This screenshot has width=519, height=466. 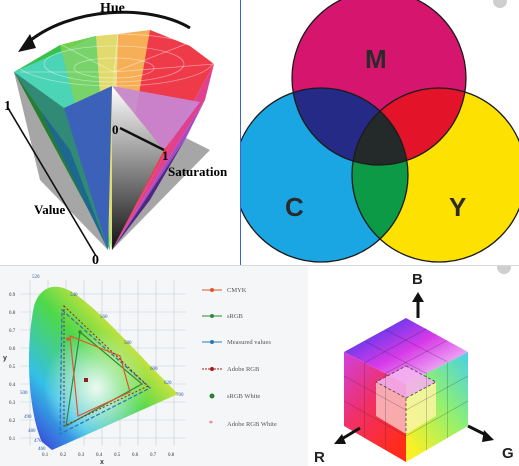 What do you see at coordinates (100, 376) in the screenshot?
I see `cmyk-gamut` at bounding box center [100, 376].